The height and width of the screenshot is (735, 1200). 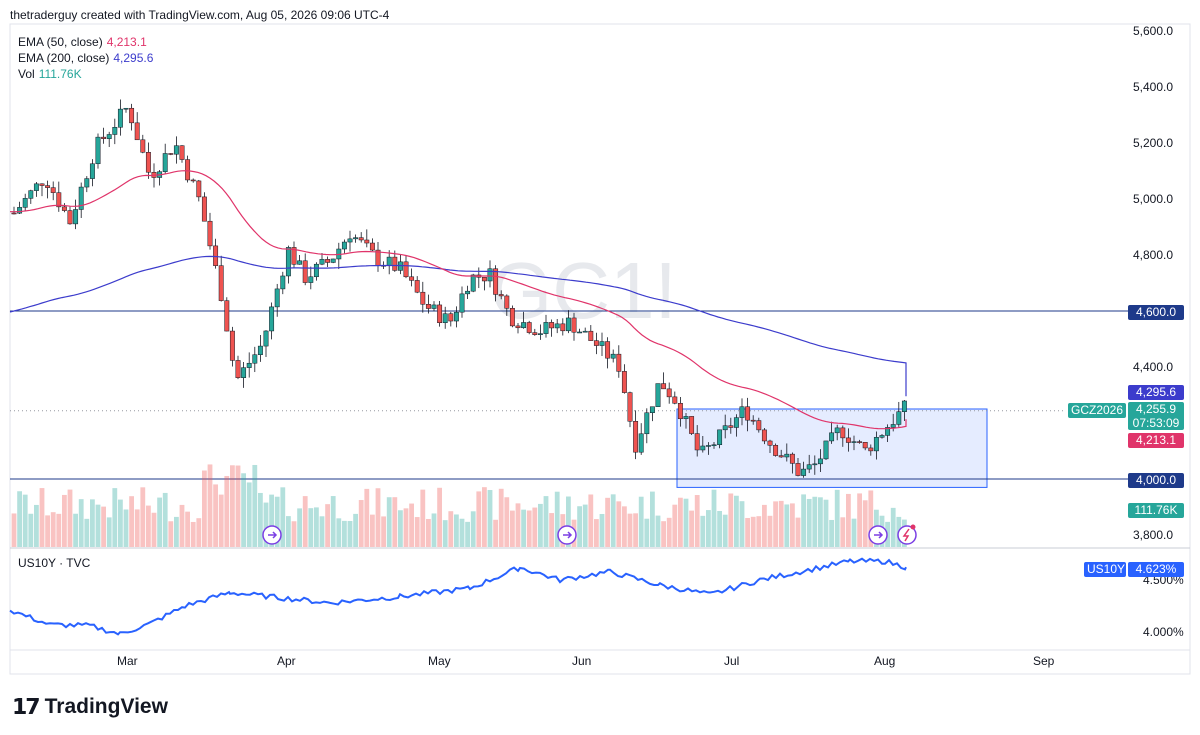 I want to click on event-markers, so click(x=589, y=534).